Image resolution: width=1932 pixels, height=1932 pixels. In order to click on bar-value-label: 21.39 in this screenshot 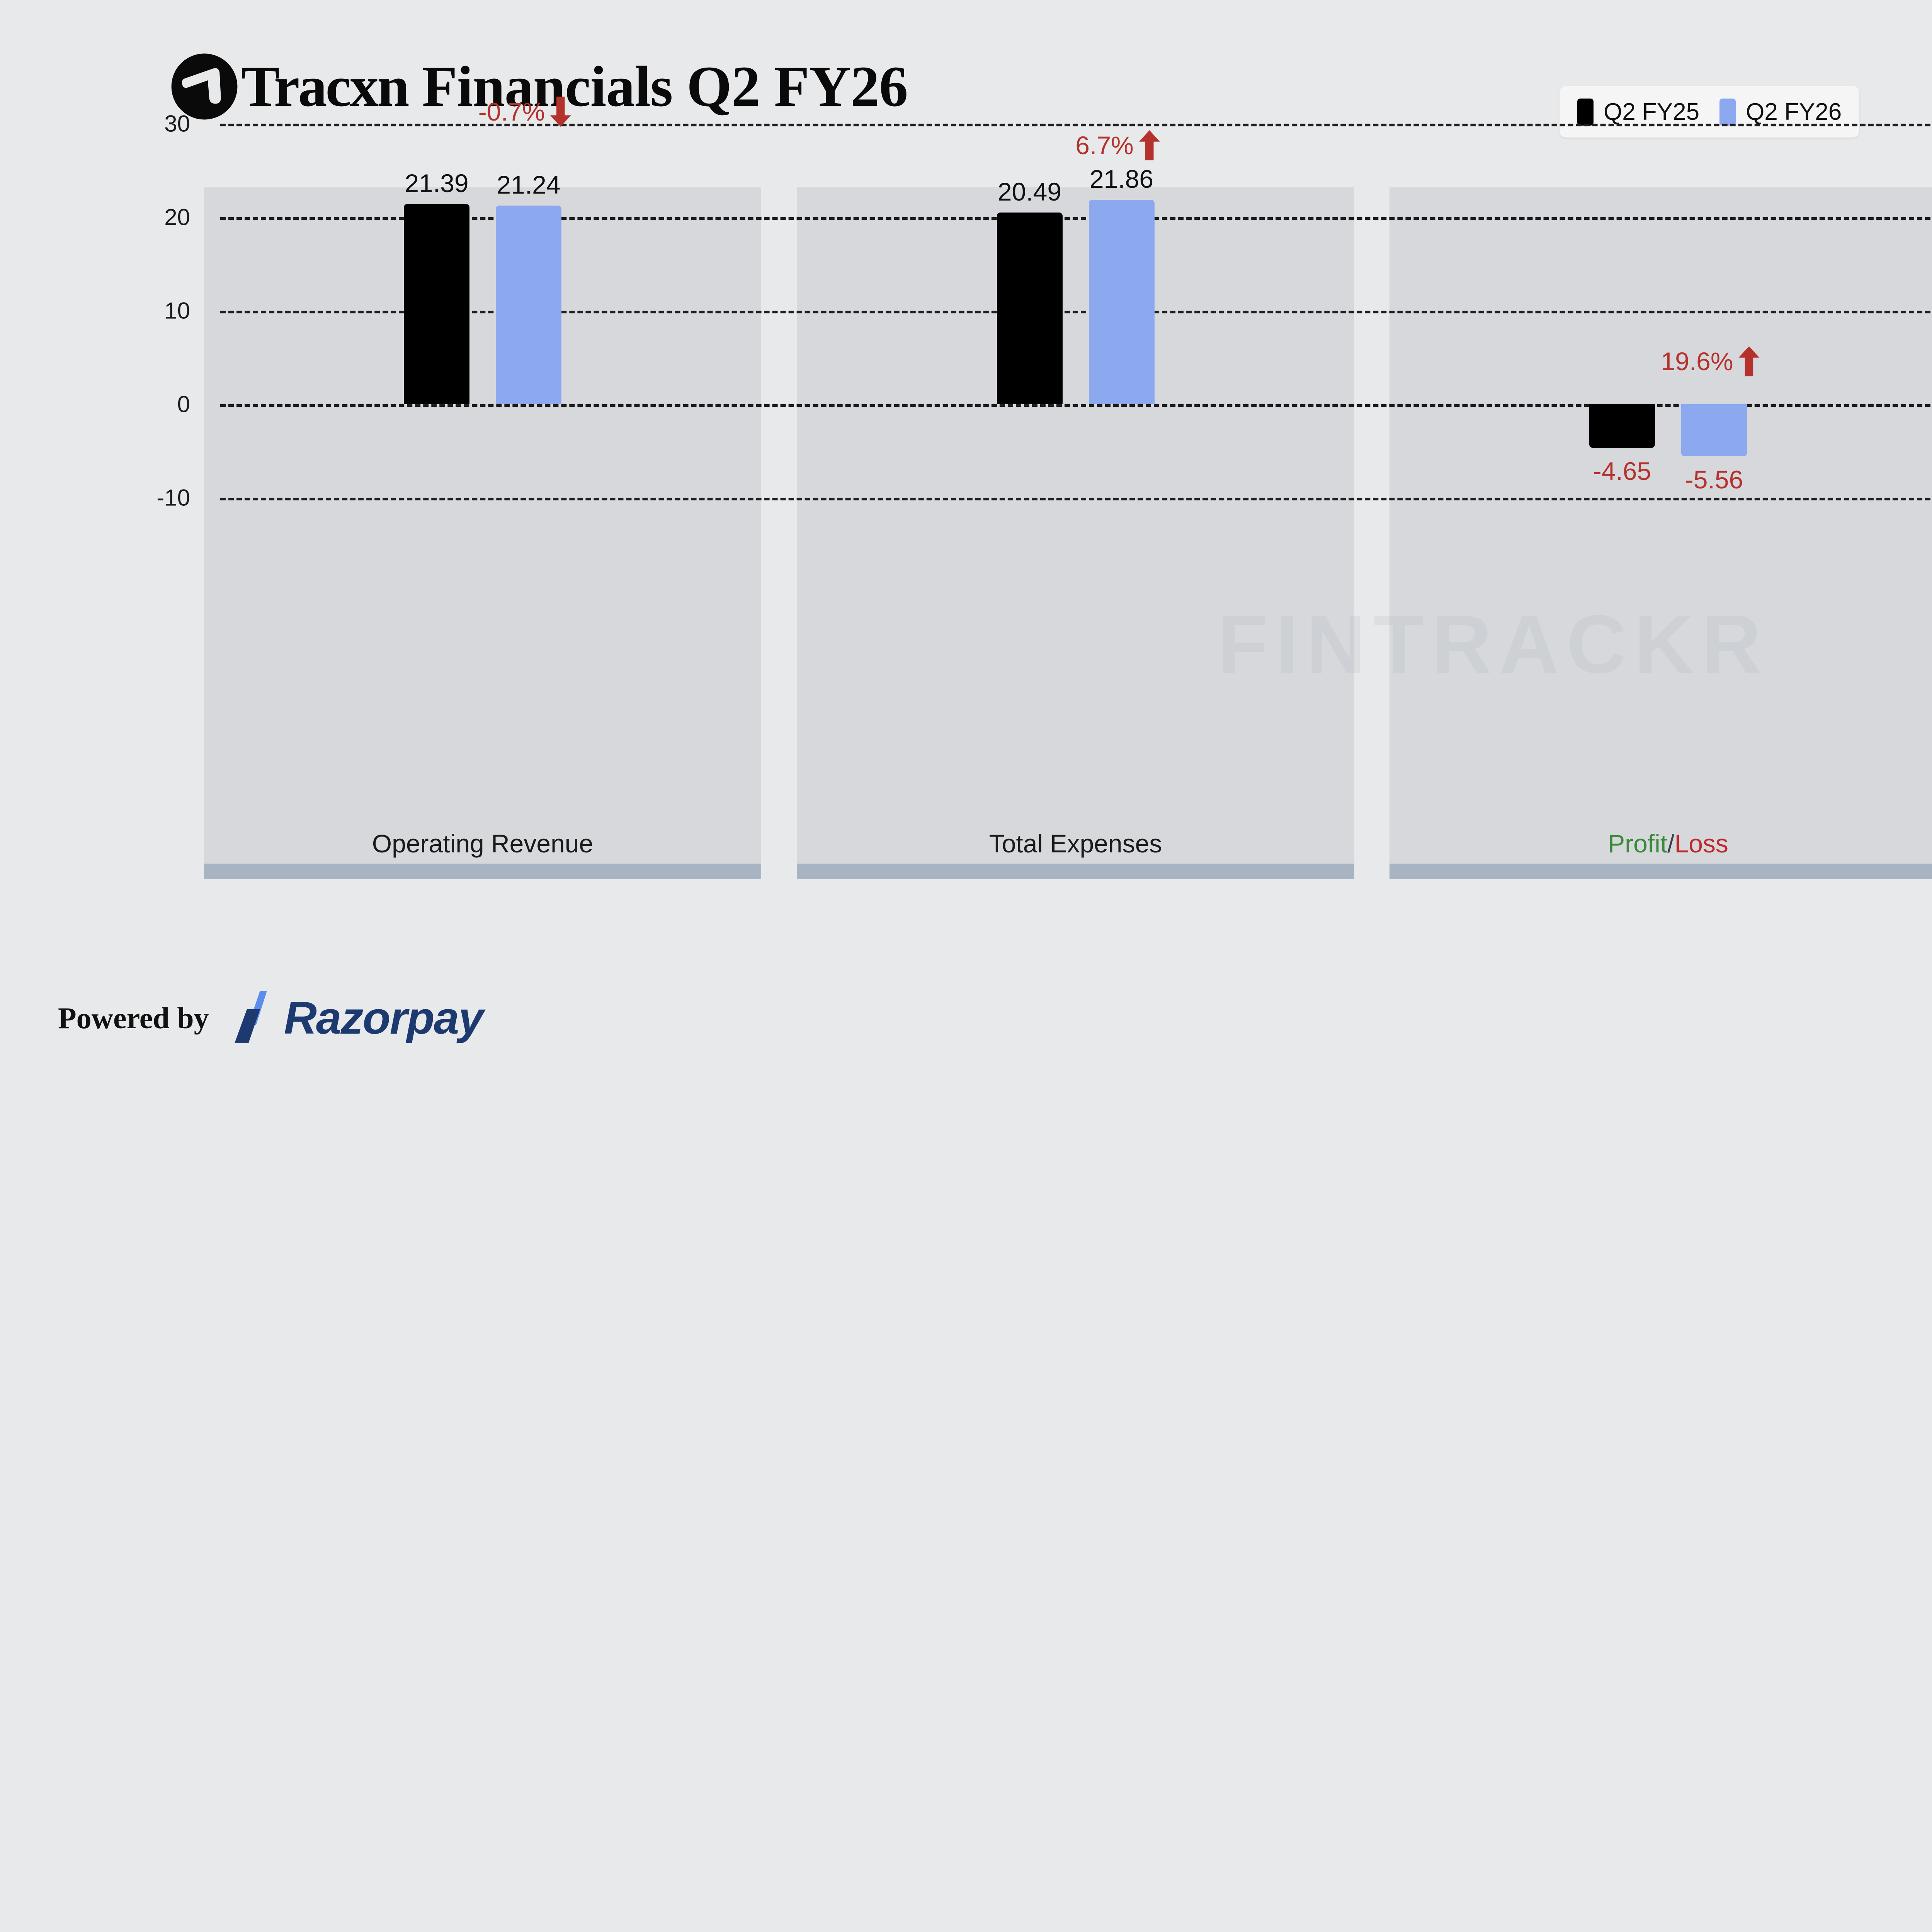, I will do `click(437, 184)`.